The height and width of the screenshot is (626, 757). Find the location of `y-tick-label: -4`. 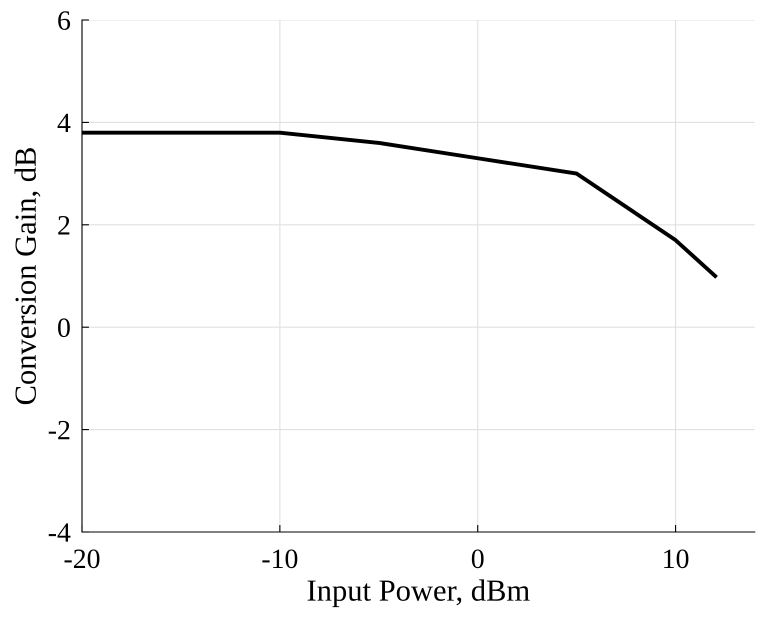

y-tick-label: -4 is located at coordinates (59, 532).